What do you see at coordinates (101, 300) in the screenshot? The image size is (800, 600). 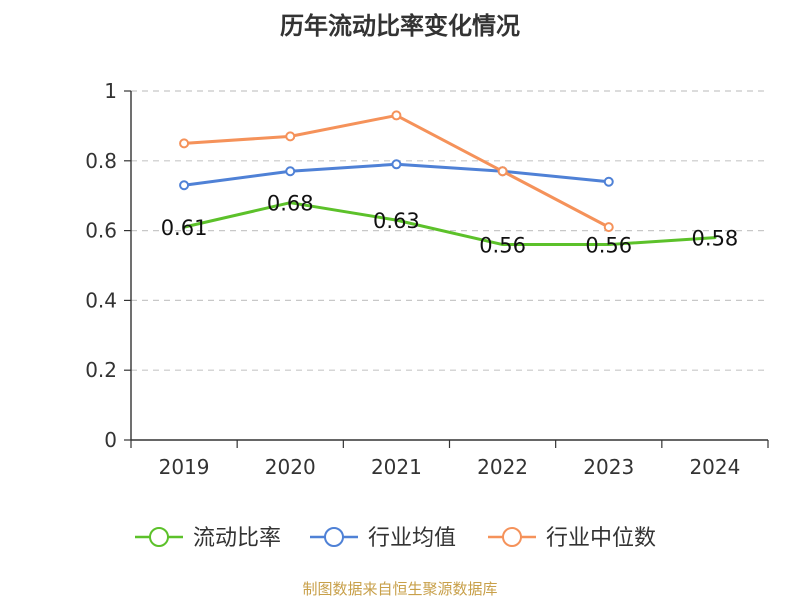 I see `y-tick-label: 0.4` at bounding box center [101, 300].